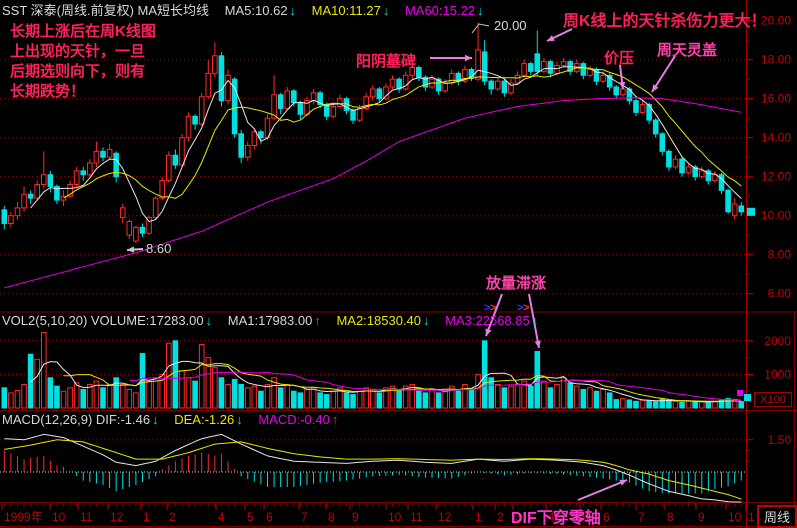 This screenshot has height=528, width=797. Describe the element at coordinates (426, 320) in the screenshot. I see `vol-ma2-trend-arrow-icon: ↓` at that location.